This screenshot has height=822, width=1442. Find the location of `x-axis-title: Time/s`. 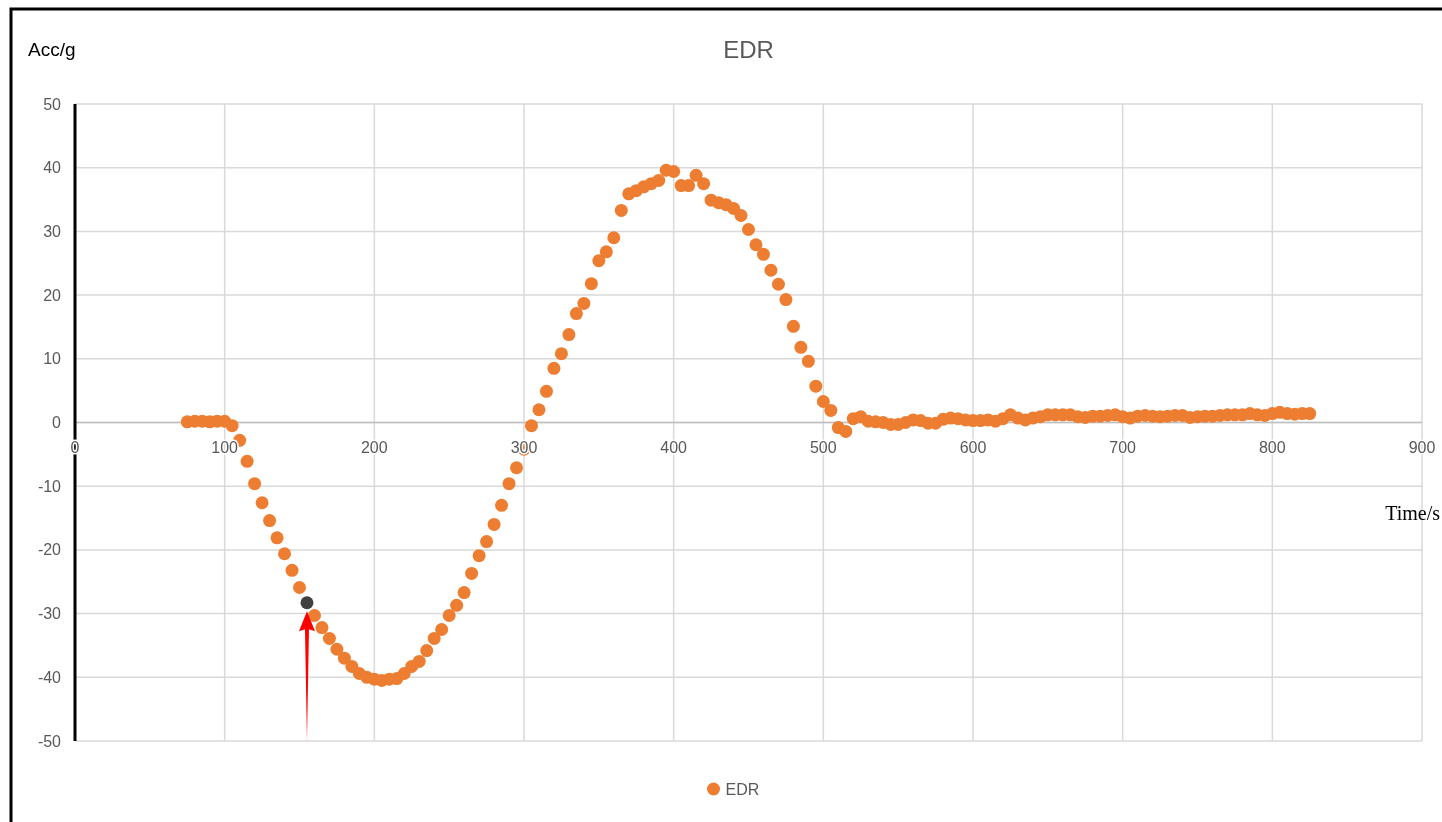

x-axis-title: Time/s is located at coordinates (1413, 513).